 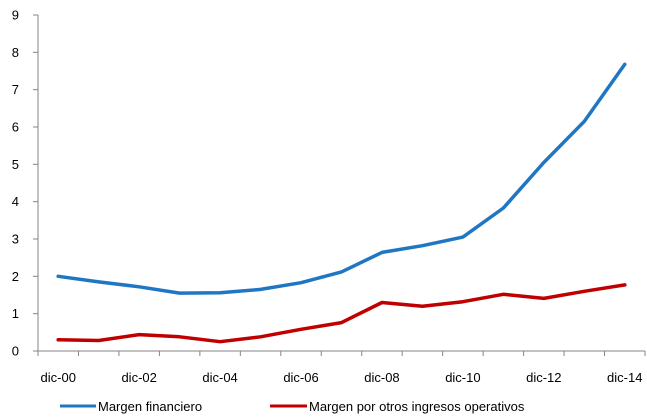 What do you see at coordinates (58, 377) in the screenshot?
I see `x-tick-label: dic-00` at bounding box center [58, 377].